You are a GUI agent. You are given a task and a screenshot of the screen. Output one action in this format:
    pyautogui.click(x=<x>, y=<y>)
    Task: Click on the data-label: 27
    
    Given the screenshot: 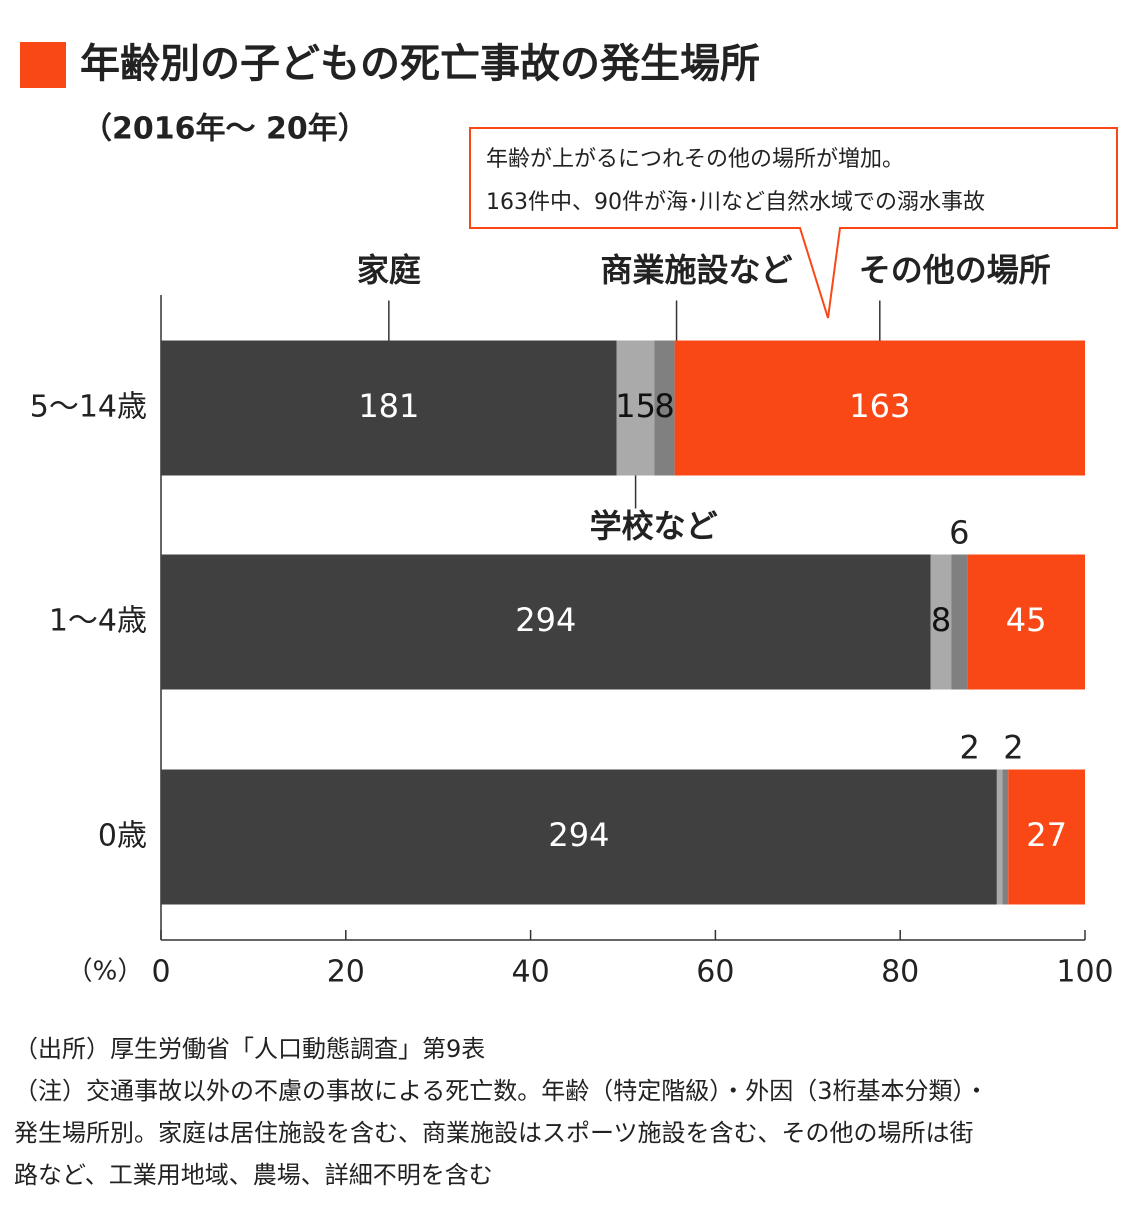 What is the action you would take?
    pyautogui.click(x=1046, y=835)
    